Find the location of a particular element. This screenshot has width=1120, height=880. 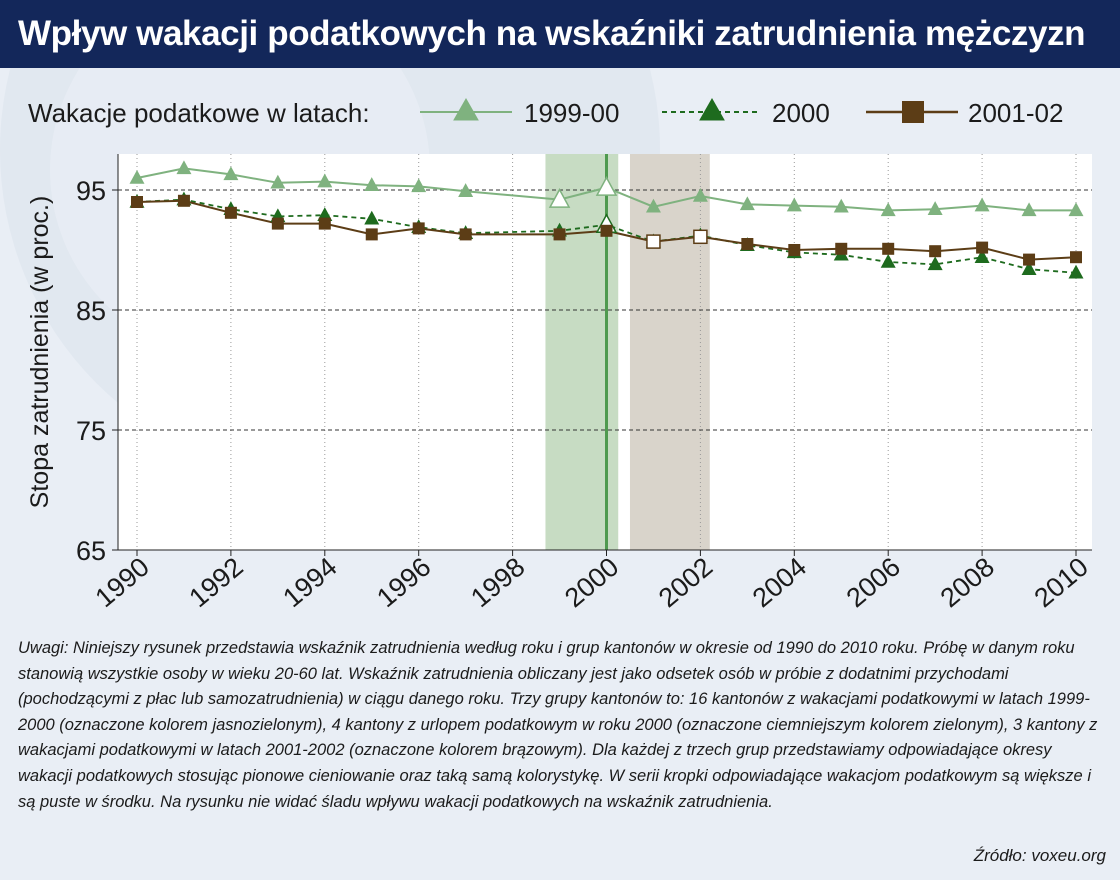

marker-2001-02-1994 is located at coordinates (324, 223).